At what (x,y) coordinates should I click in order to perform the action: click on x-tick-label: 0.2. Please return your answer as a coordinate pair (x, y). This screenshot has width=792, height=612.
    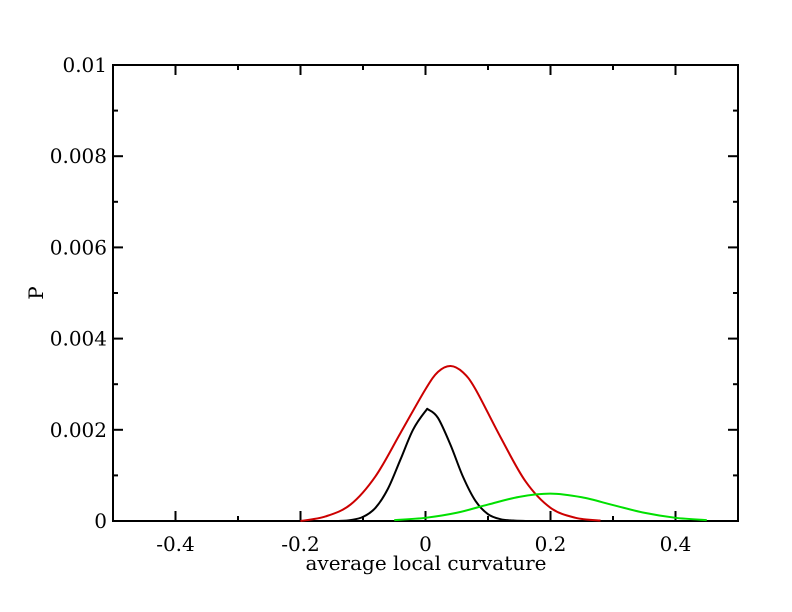
    Looking at the image, I should click on (551, 544).